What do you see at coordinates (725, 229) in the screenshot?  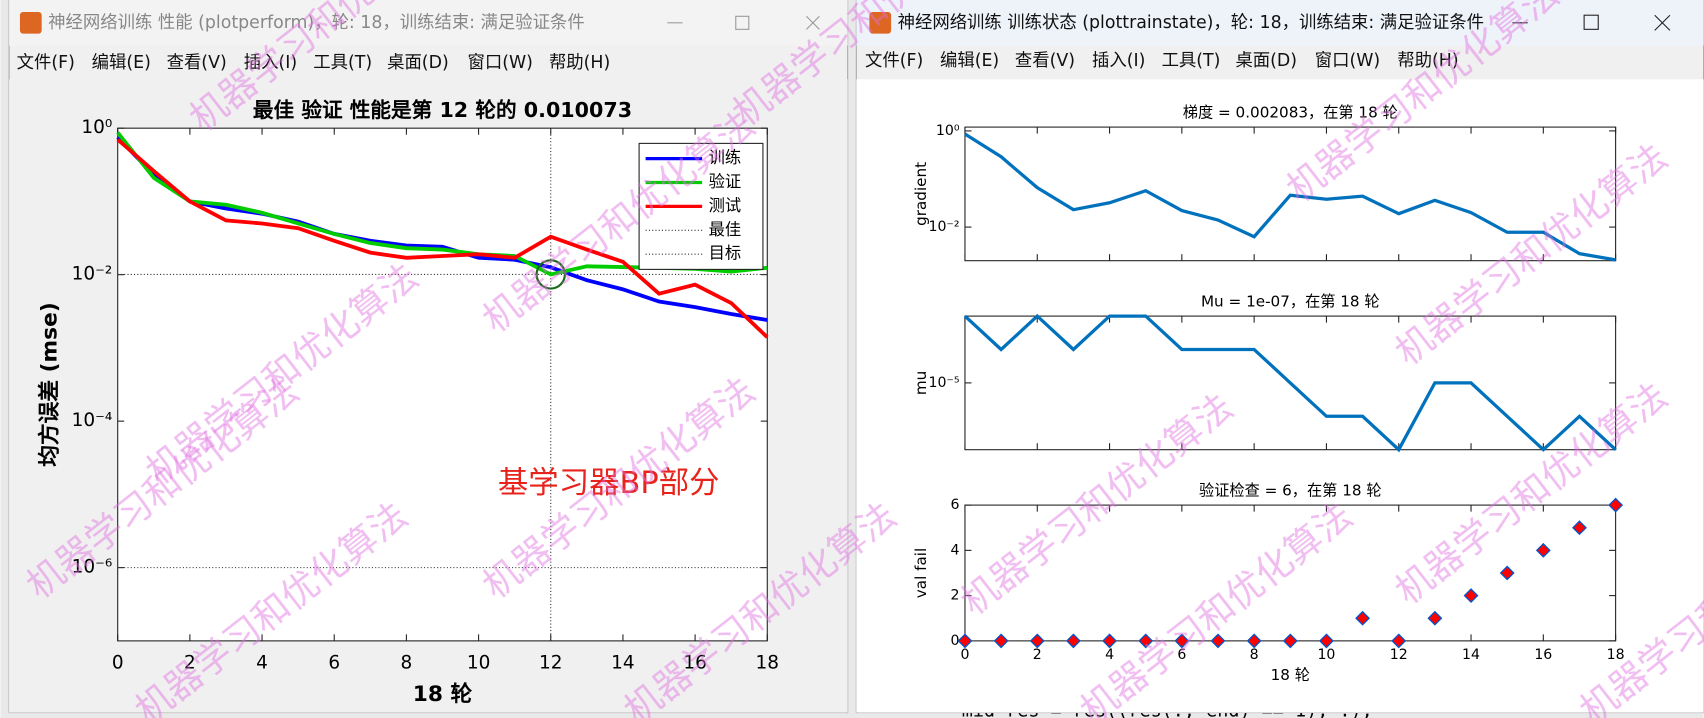 I see `legend-label: 最佳` at bounding box center [725, 229].